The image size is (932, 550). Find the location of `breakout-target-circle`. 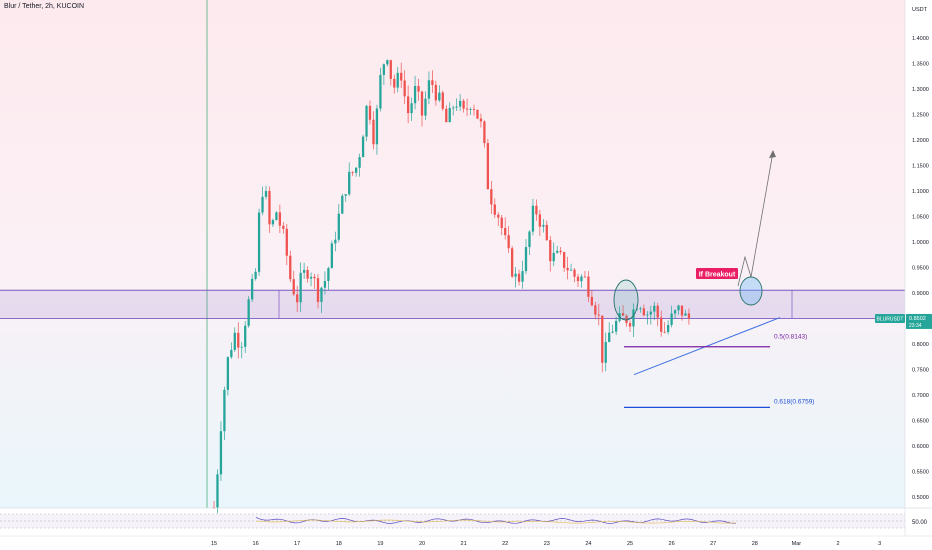

breakout-target-circle is located at coordinates (751, 291).